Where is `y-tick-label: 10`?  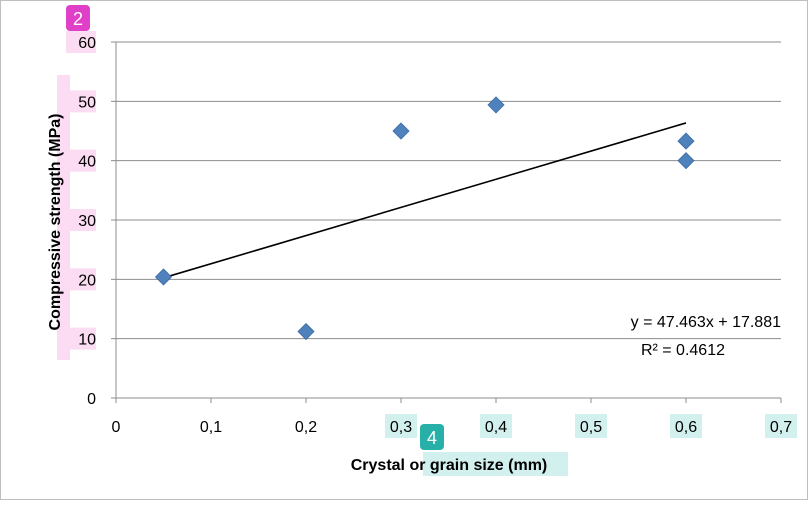
y-tick-label: 10 is located at coordinates (87, 340).